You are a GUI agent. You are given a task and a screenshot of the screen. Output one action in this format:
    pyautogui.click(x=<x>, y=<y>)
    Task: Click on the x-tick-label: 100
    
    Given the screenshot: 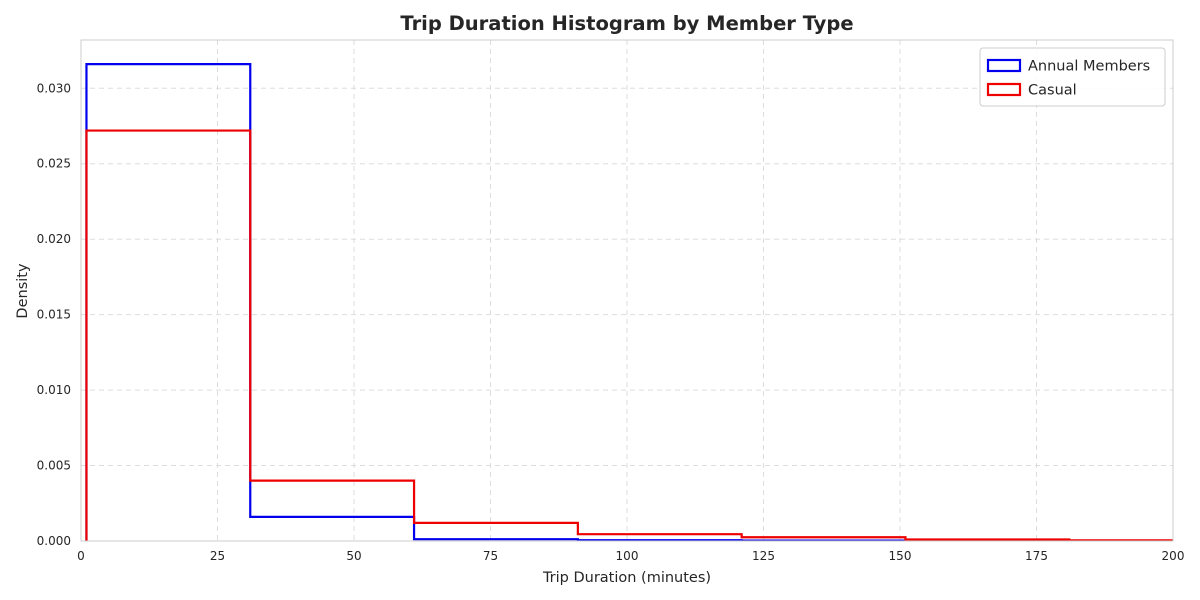 What is the action you would take?
    pyautogui.click(x=627, y=556)
    